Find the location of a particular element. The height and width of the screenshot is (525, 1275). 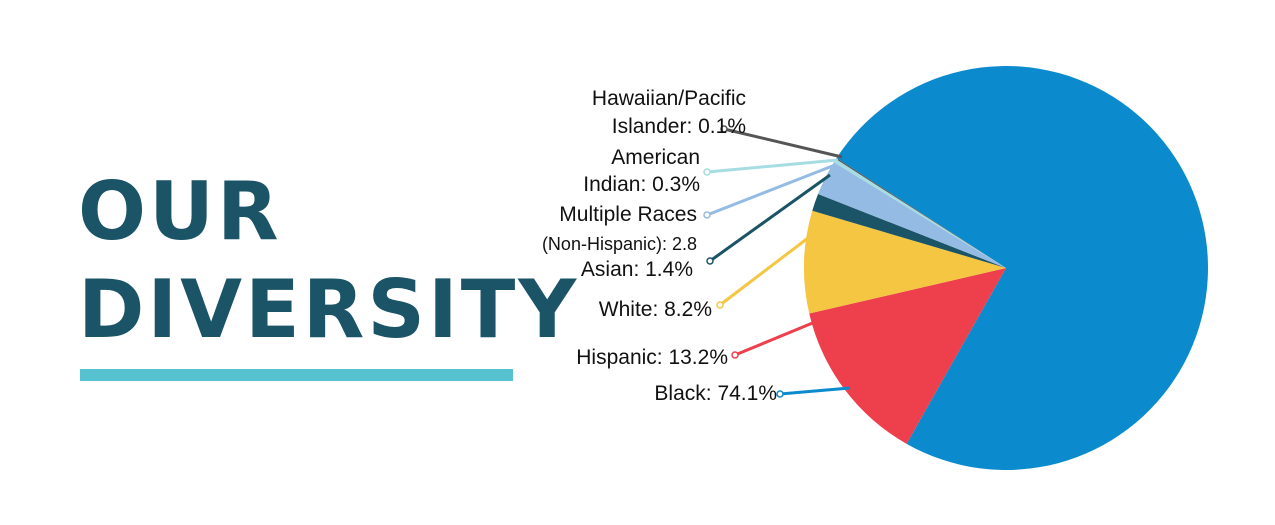

leader-line-multiple-races-non-hispanic is located at coordinates (771, 190).